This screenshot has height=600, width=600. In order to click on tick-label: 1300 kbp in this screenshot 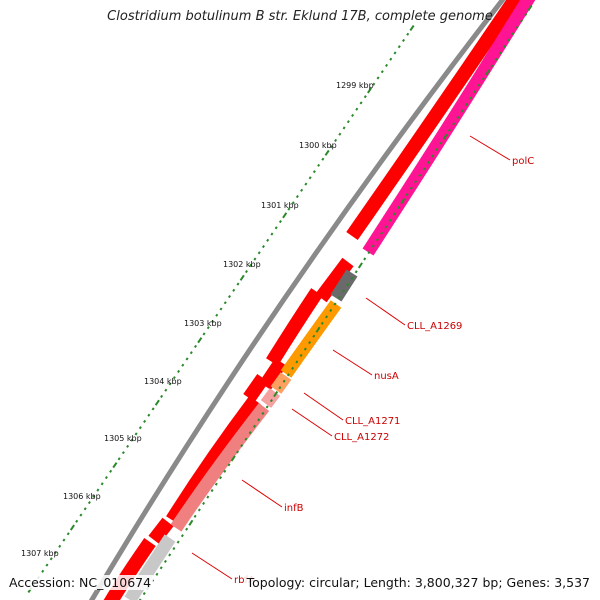, I will do `click(318, 145)`.